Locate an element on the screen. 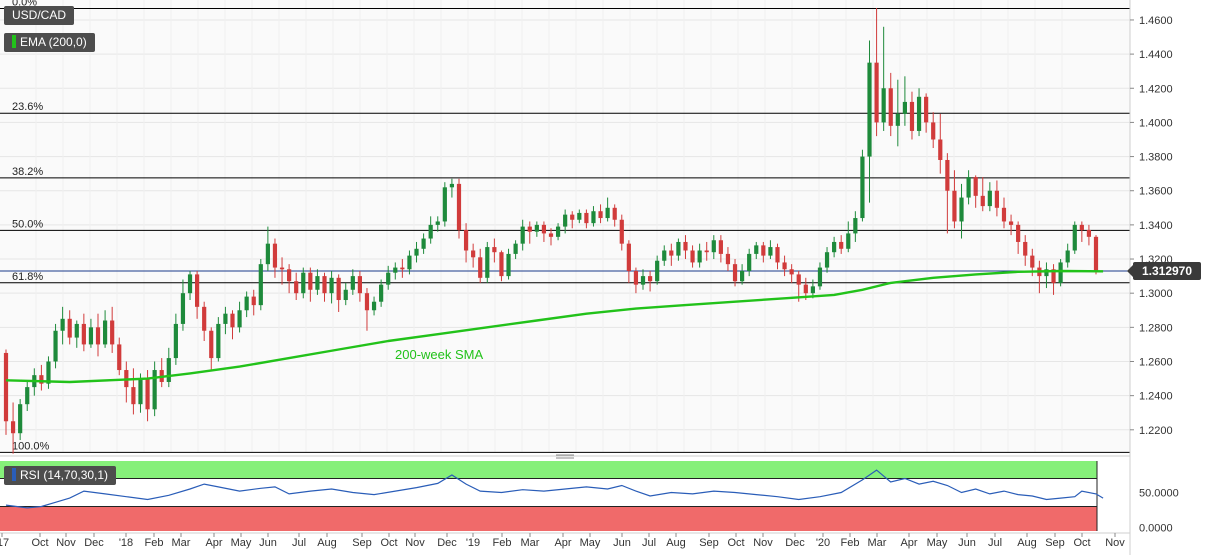 Image resolution: width=1207 pixels, height=555 pixels. rsi-line is located at coordinates (554, 489).